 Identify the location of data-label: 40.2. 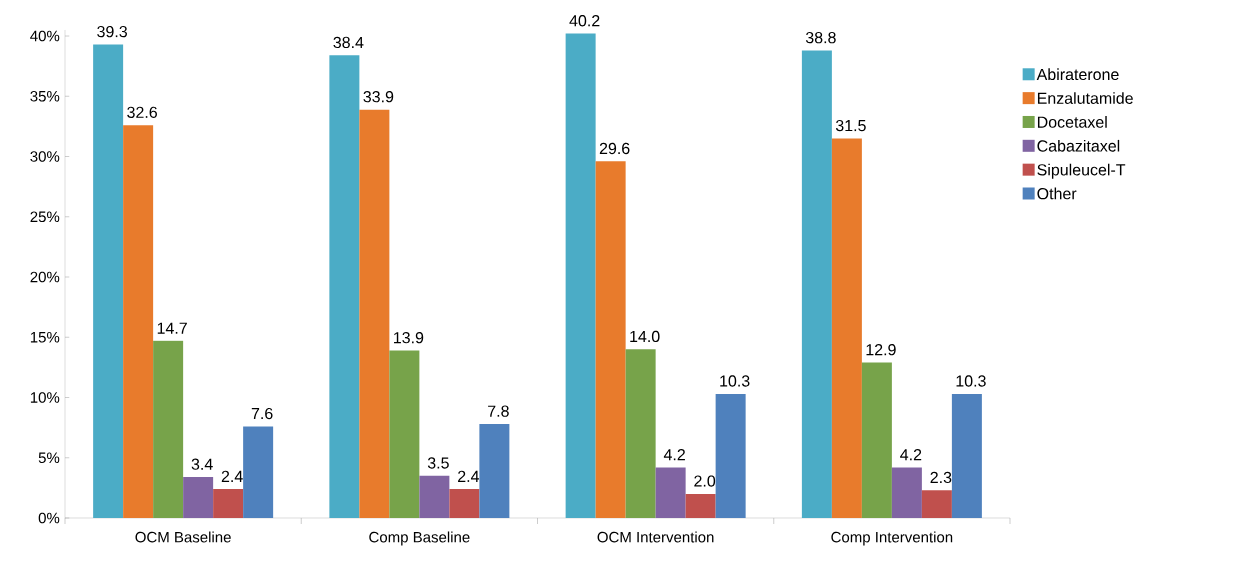
(584, 21).